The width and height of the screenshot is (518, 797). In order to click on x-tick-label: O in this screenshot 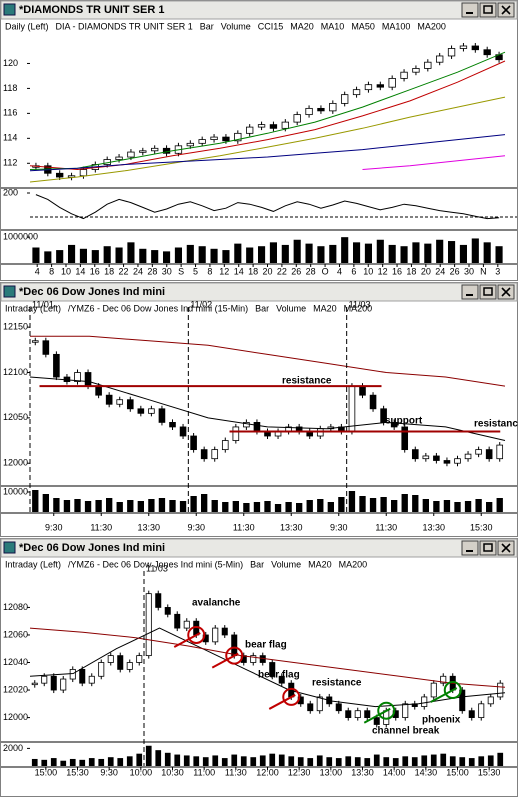, I will do `click(325, 271)`.